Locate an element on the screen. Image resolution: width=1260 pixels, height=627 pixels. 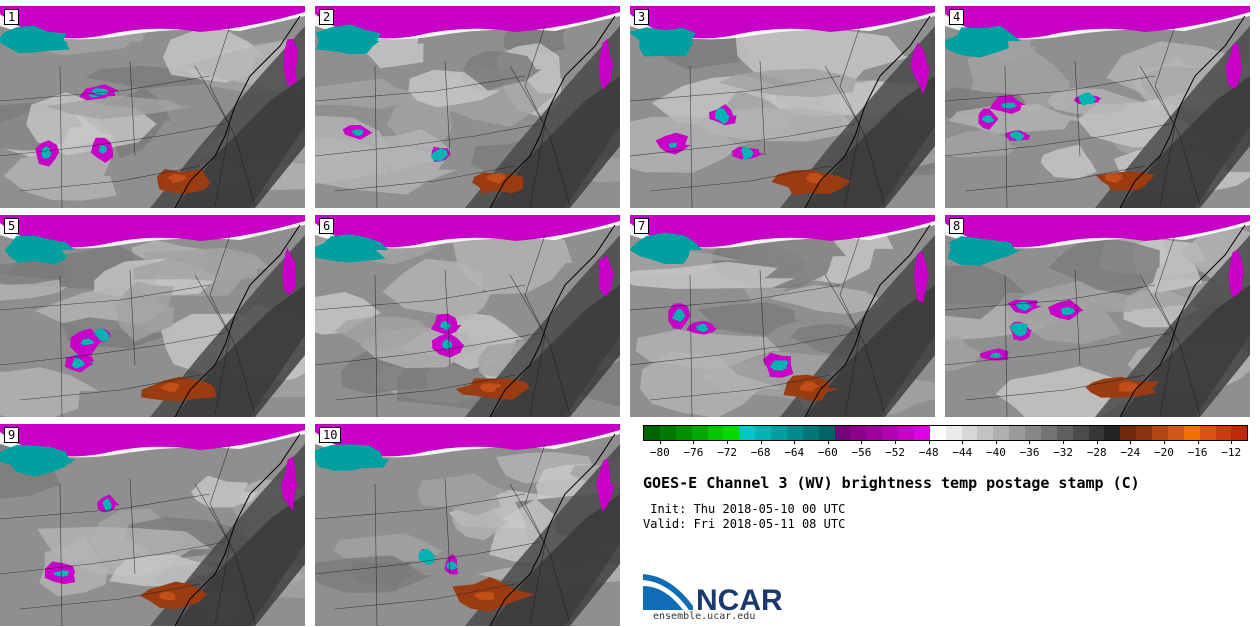
colorbar-tick-label: −44 is located at coordinates (962, 449).